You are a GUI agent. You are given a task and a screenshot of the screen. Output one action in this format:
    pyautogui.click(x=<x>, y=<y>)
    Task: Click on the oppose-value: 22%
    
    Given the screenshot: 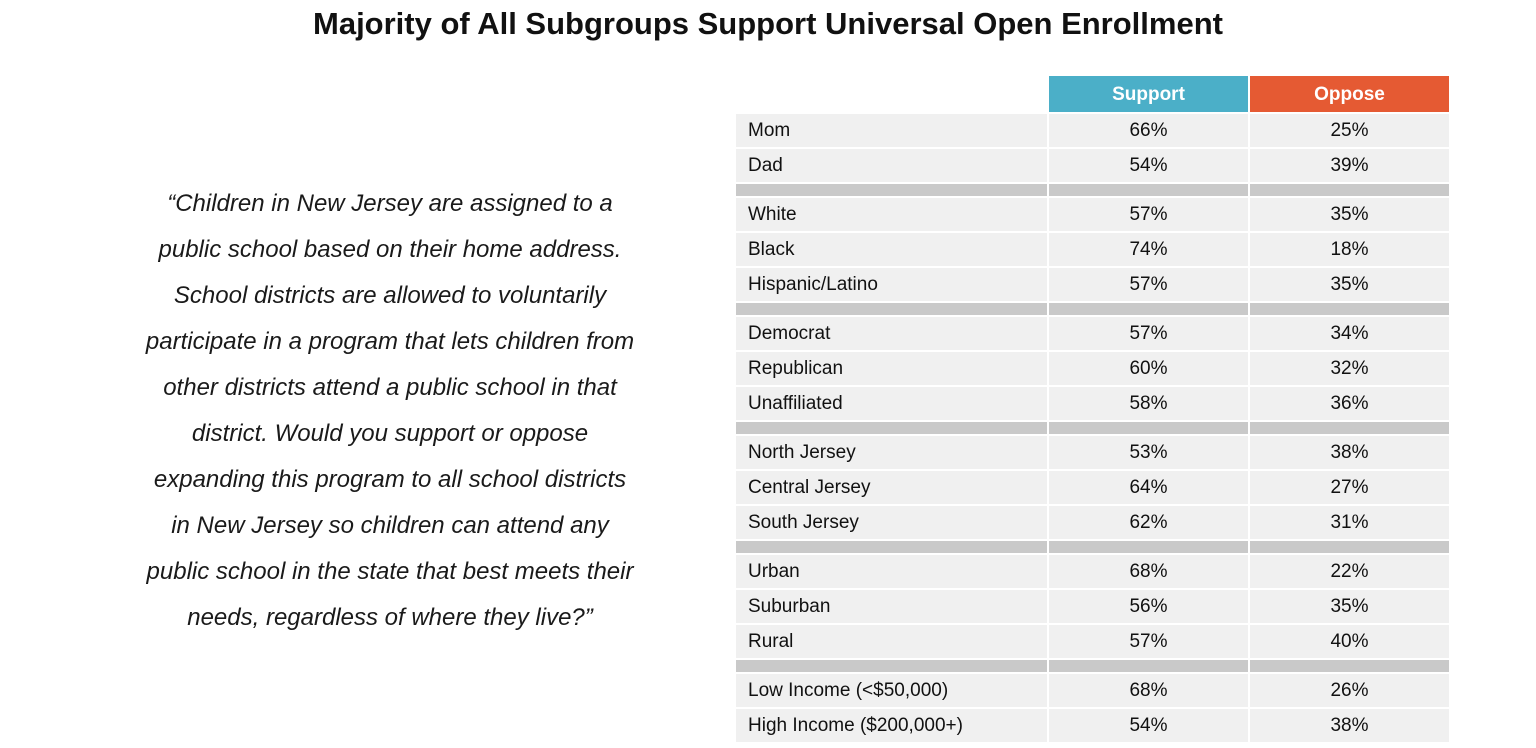 What is the action you would take?
    pyautogui.click(x=1349, y=571)
    